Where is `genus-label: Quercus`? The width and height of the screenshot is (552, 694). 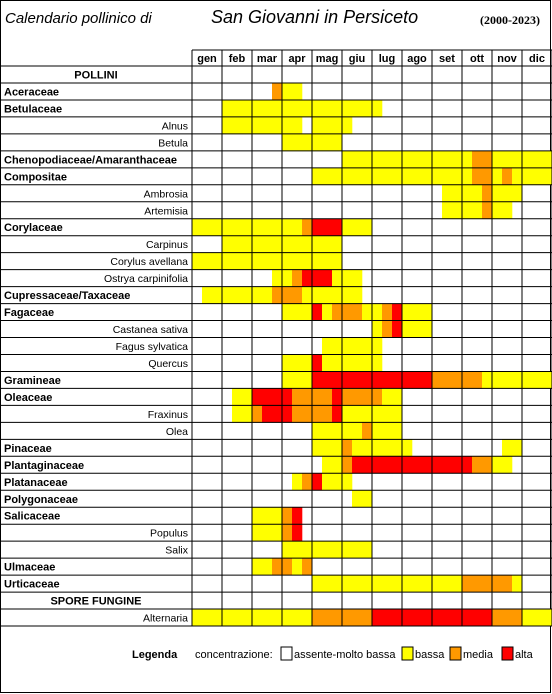
genus-label: Quercus is located at coordinates (168, 364).